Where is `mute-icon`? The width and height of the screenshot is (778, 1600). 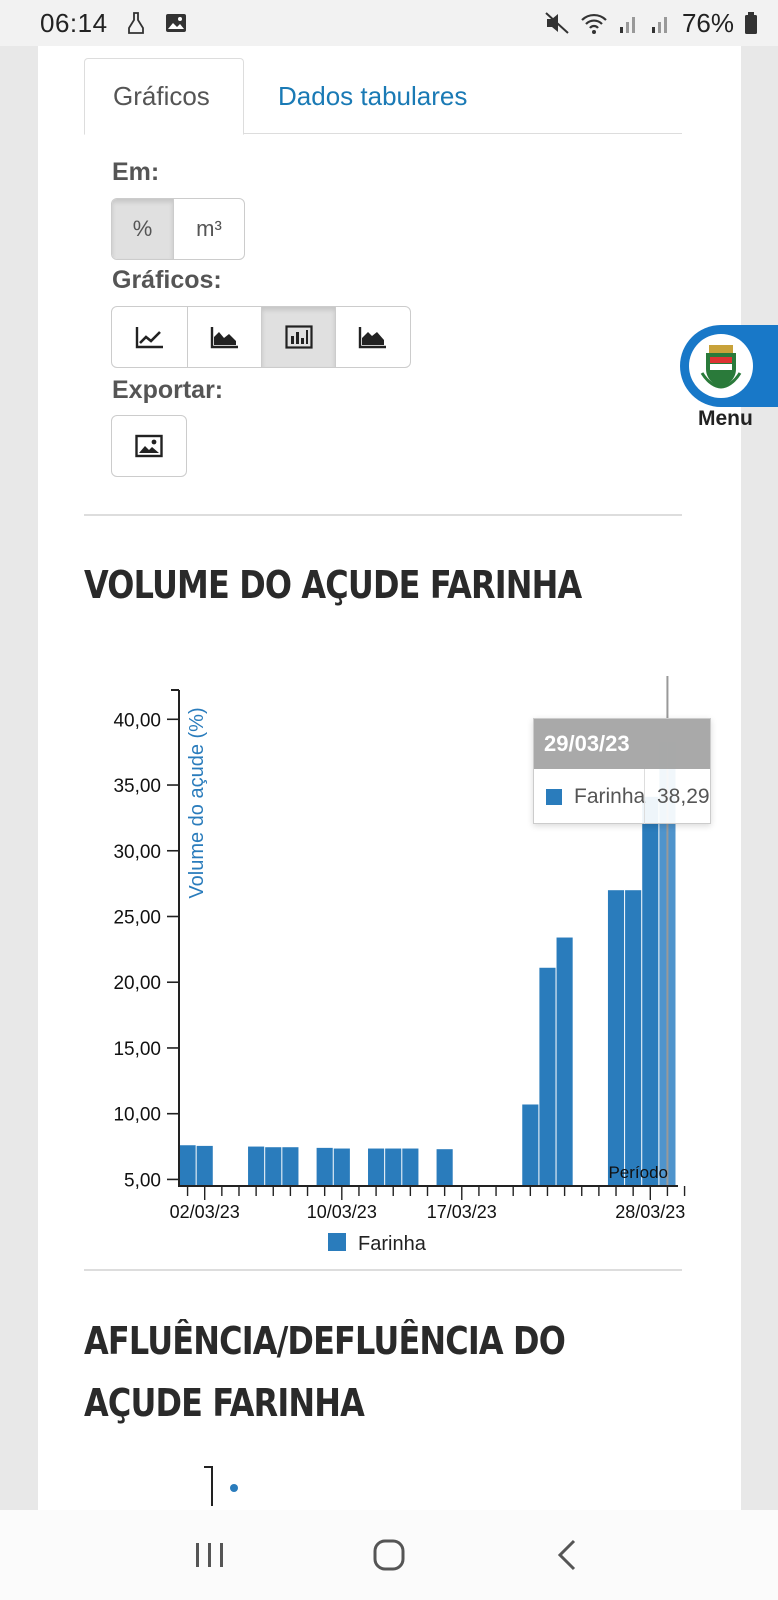 mute-icon is located at coordinates (557, 23).